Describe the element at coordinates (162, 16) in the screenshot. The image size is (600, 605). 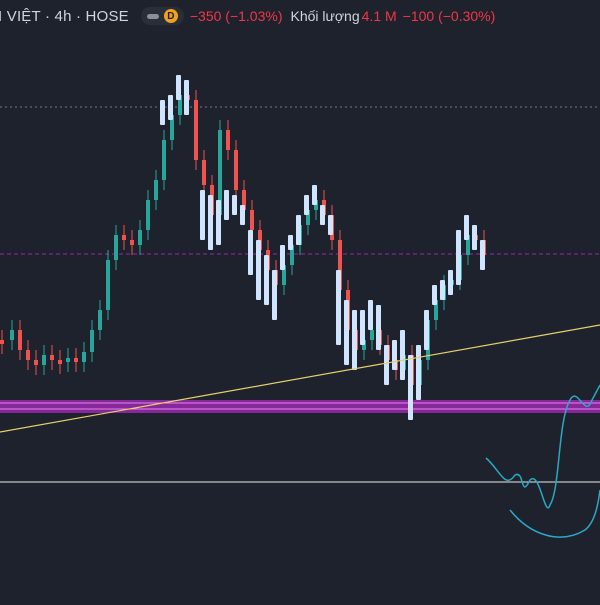
I see `legend-controls: D` at that location.